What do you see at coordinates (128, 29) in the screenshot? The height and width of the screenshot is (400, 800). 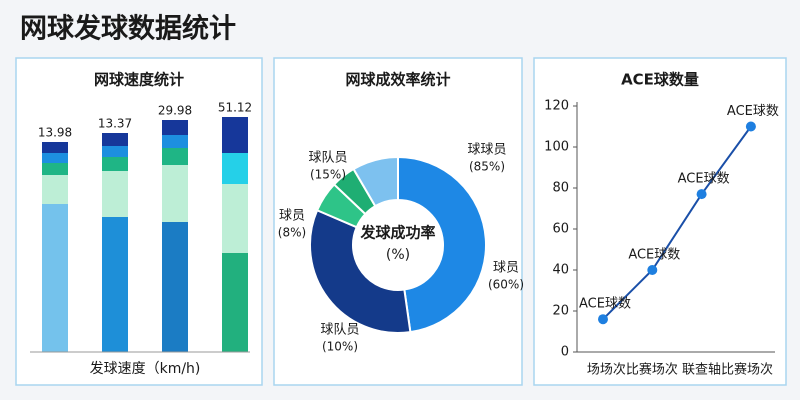 I see `page-title: 网球发球数据统计` at bounding box center [128, 29].